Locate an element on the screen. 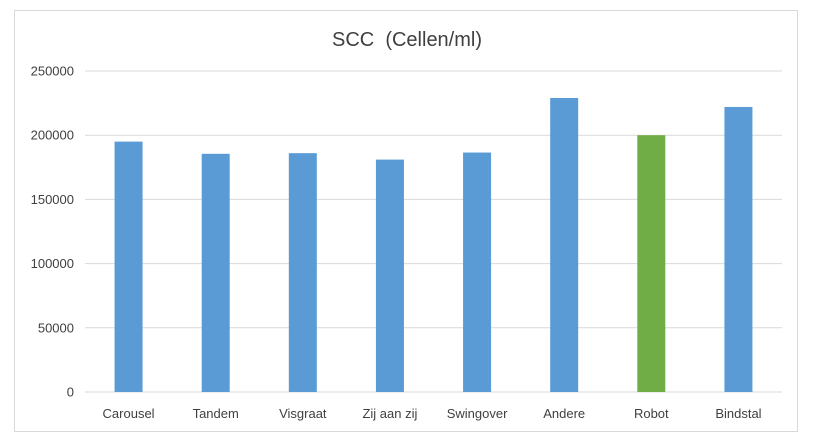  bar-bindstal is located at coordinates (738, 249).